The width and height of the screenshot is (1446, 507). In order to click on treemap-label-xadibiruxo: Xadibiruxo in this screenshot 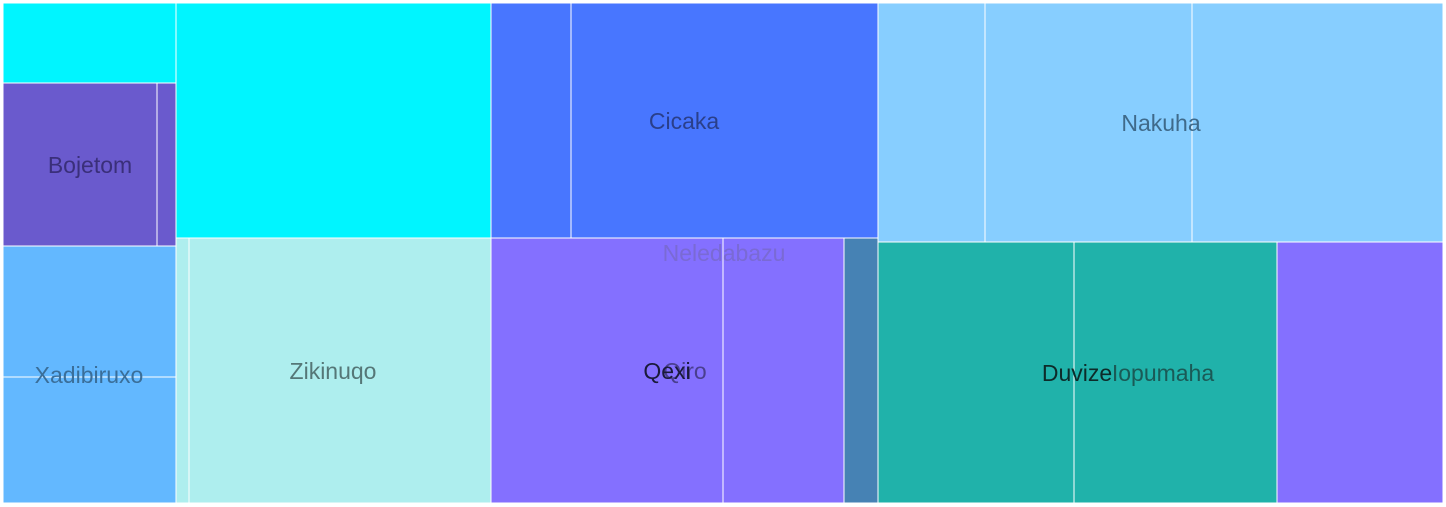, I will do `click(89, 375)`.